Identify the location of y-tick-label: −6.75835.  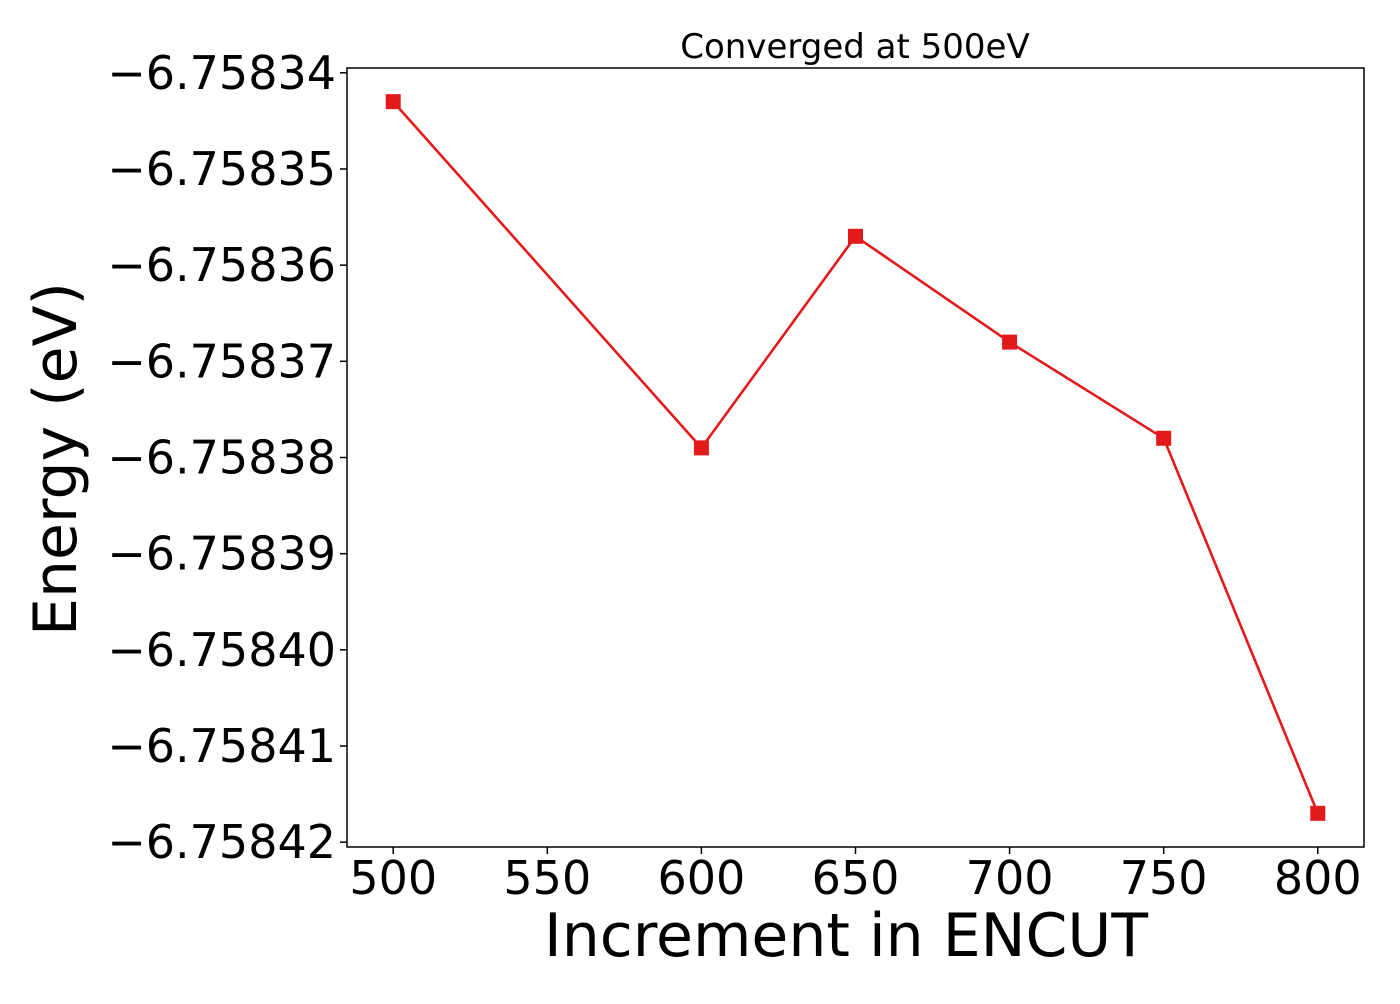
(221, 169).